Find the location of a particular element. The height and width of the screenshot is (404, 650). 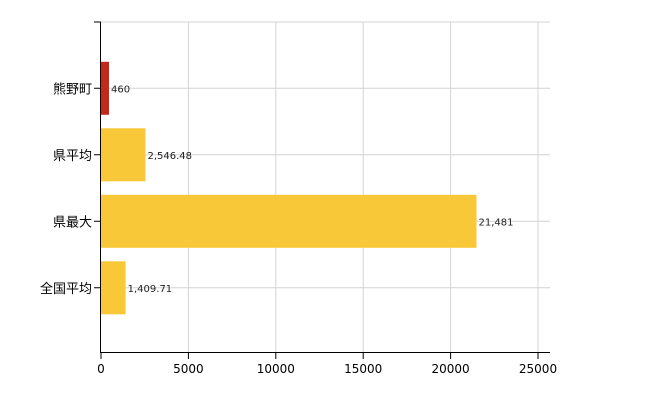

value-label-0: 460 is located at coordinates (120, 89).